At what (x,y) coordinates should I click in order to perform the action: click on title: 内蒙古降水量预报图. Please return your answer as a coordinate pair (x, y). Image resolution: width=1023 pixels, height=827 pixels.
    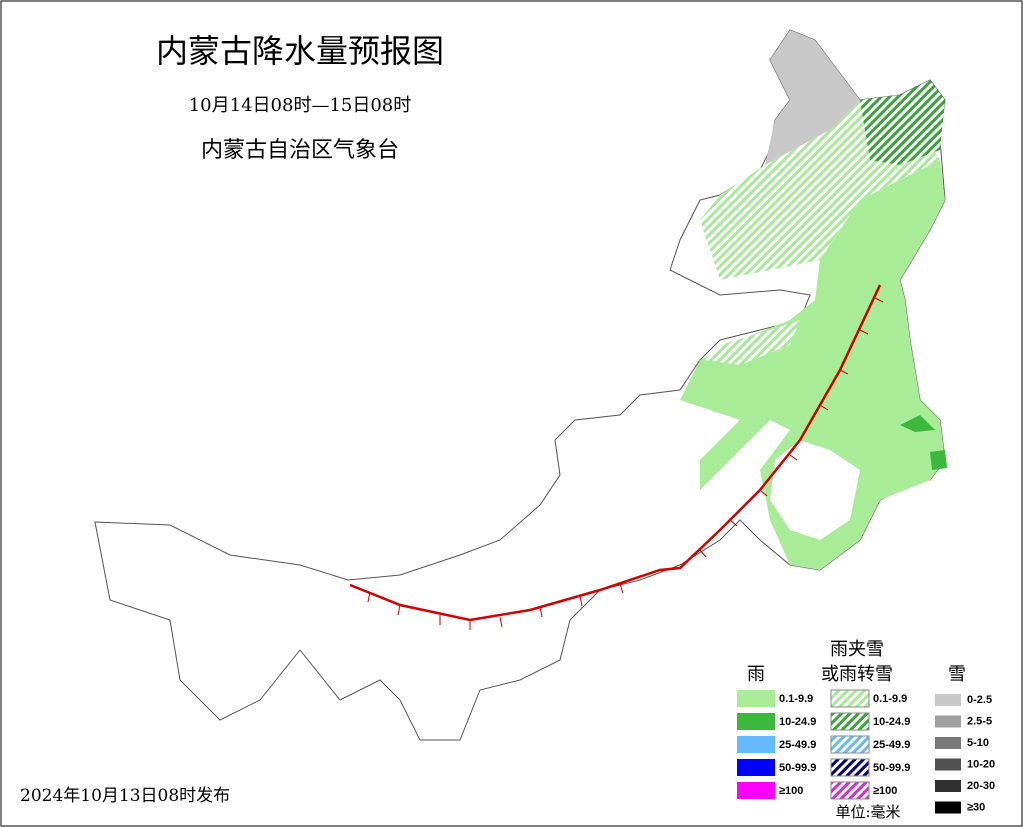
    Looking at the image, I should click on (300, 51).